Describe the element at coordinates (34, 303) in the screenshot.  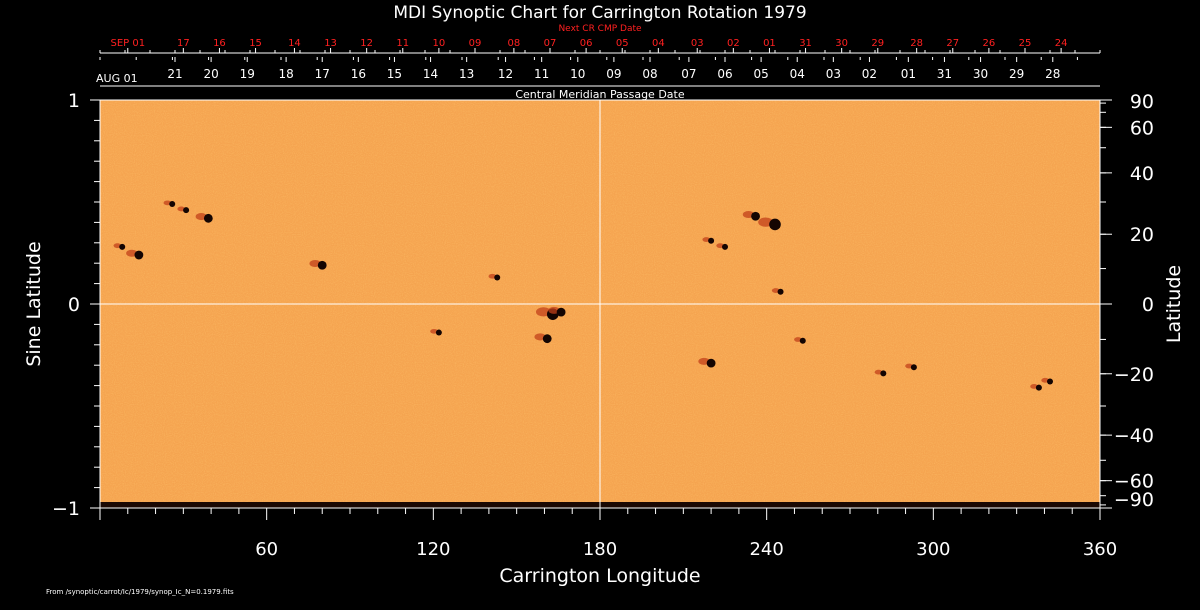
I see `y-axis-label: Sine Latitude` at that location.